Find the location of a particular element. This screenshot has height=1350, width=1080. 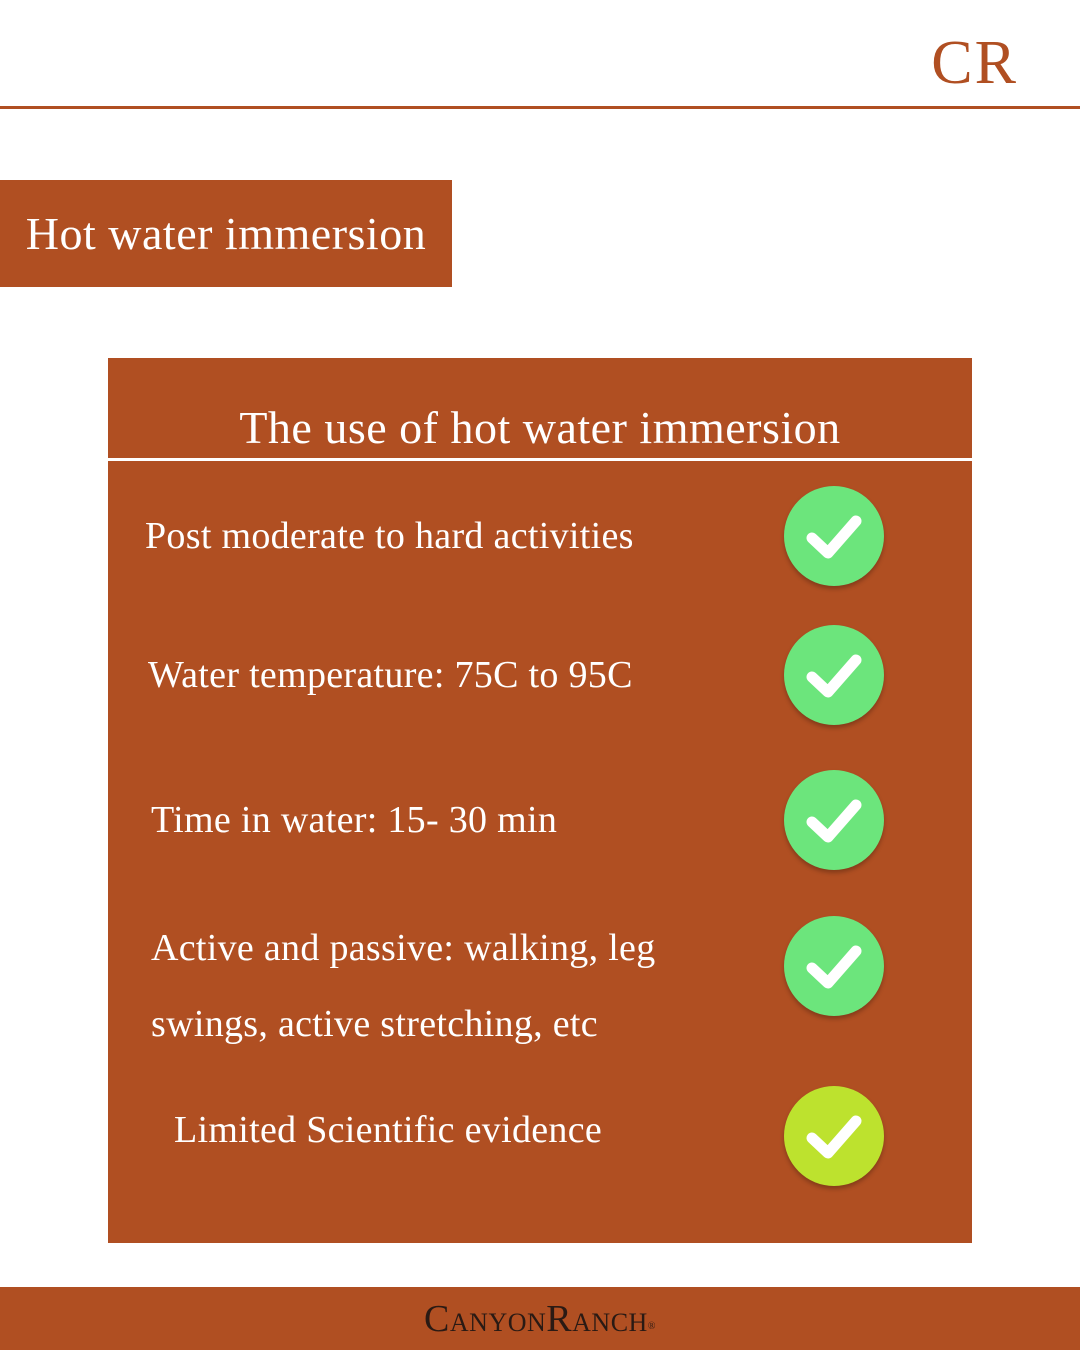

page-title: Hot water immersion is located at coordinates (226, 233).